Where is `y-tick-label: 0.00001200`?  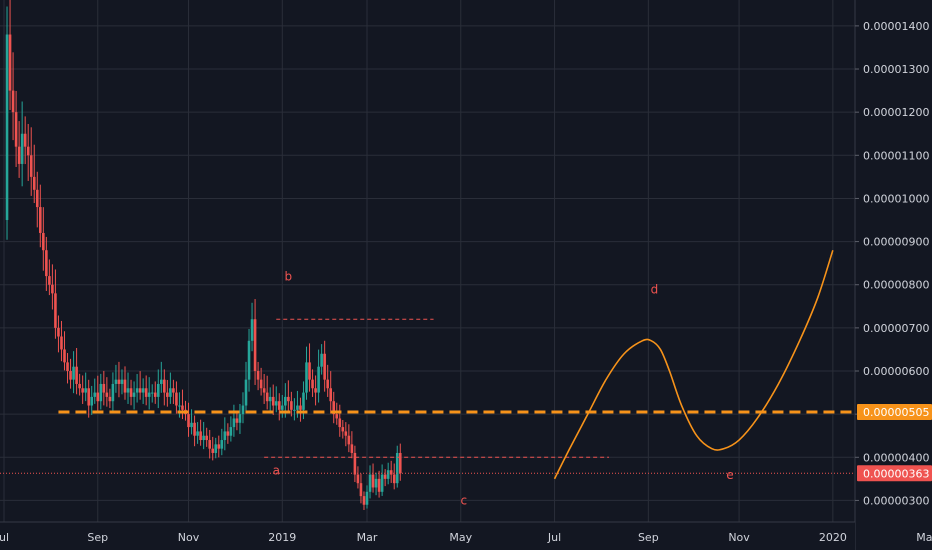 y-tick-label: 0.00001200 is located at coordinates (896, 112).